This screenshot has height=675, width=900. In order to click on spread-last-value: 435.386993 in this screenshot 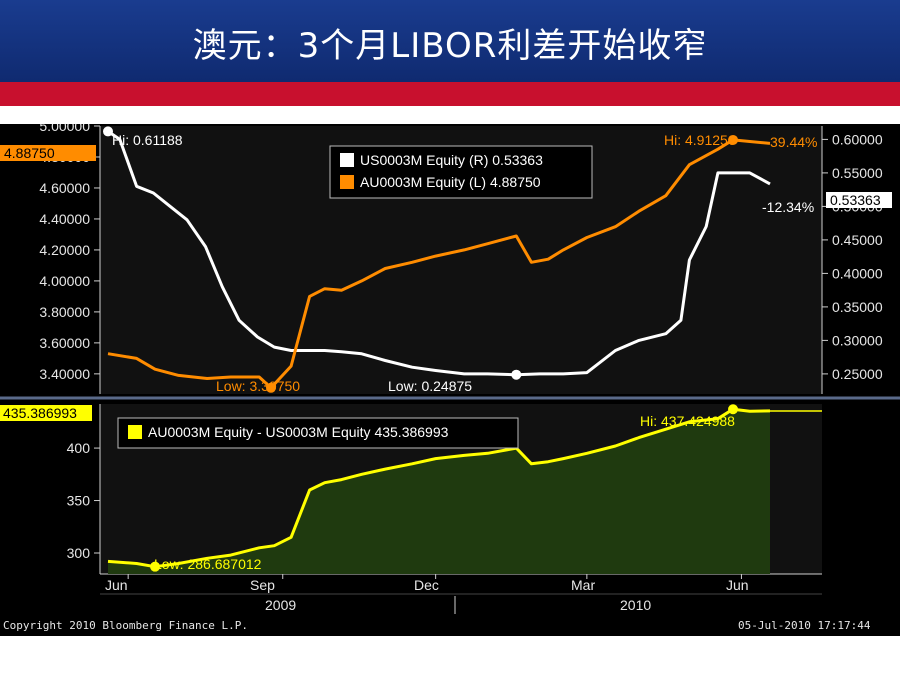, I will do `click(40, 413)`.